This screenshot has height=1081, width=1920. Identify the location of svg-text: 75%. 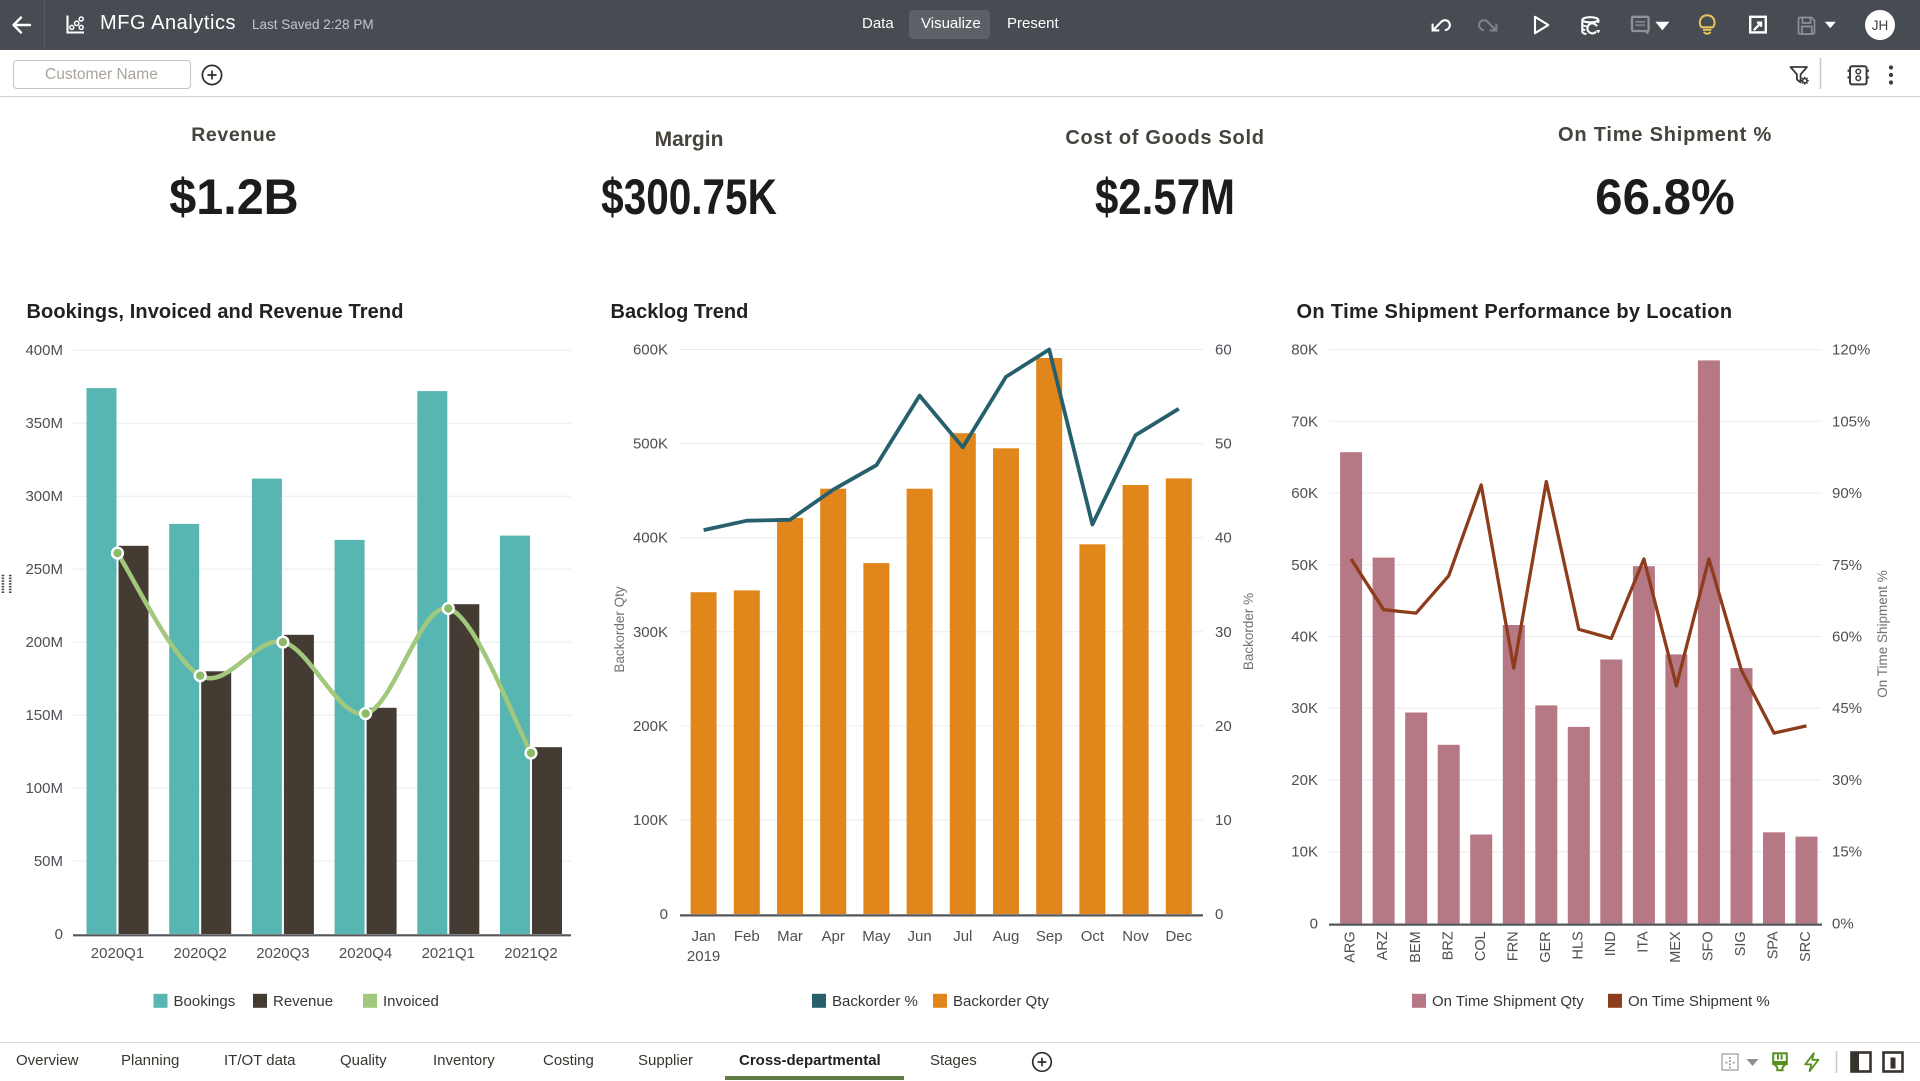
(1847, 565).